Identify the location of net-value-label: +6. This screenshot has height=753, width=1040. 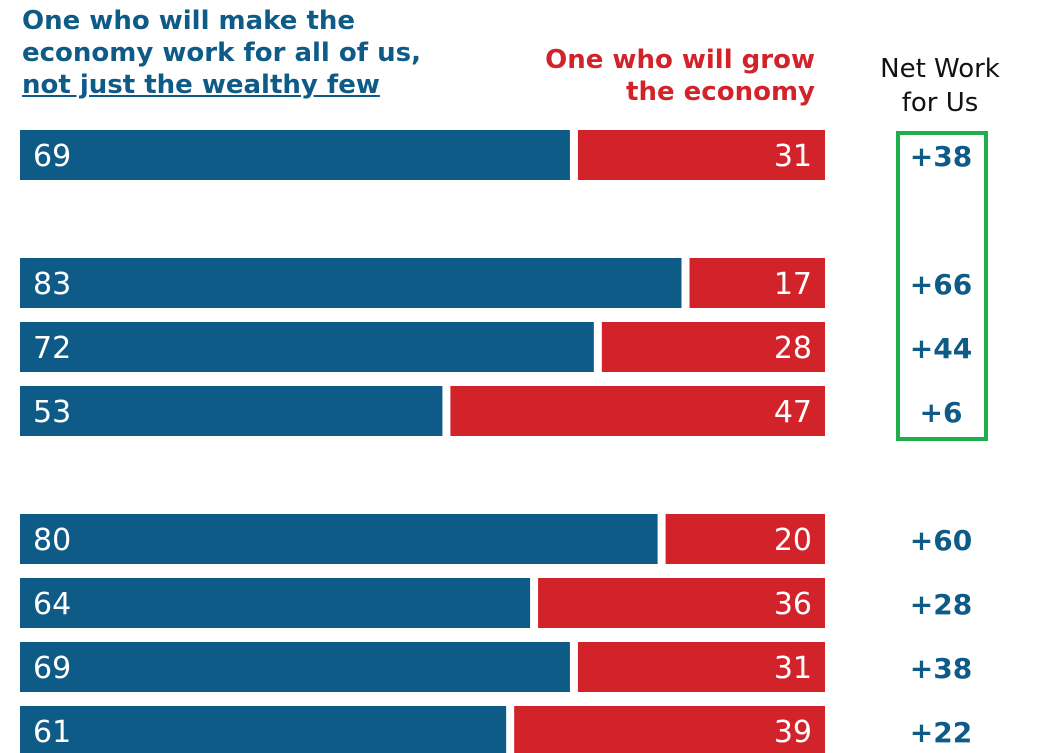
(941, 412).